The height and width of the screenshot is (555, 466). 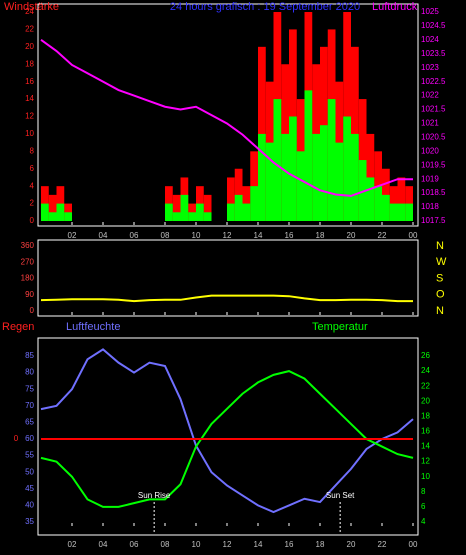 I want to click on y-tick-label: 24, so click(x=29, y=11).